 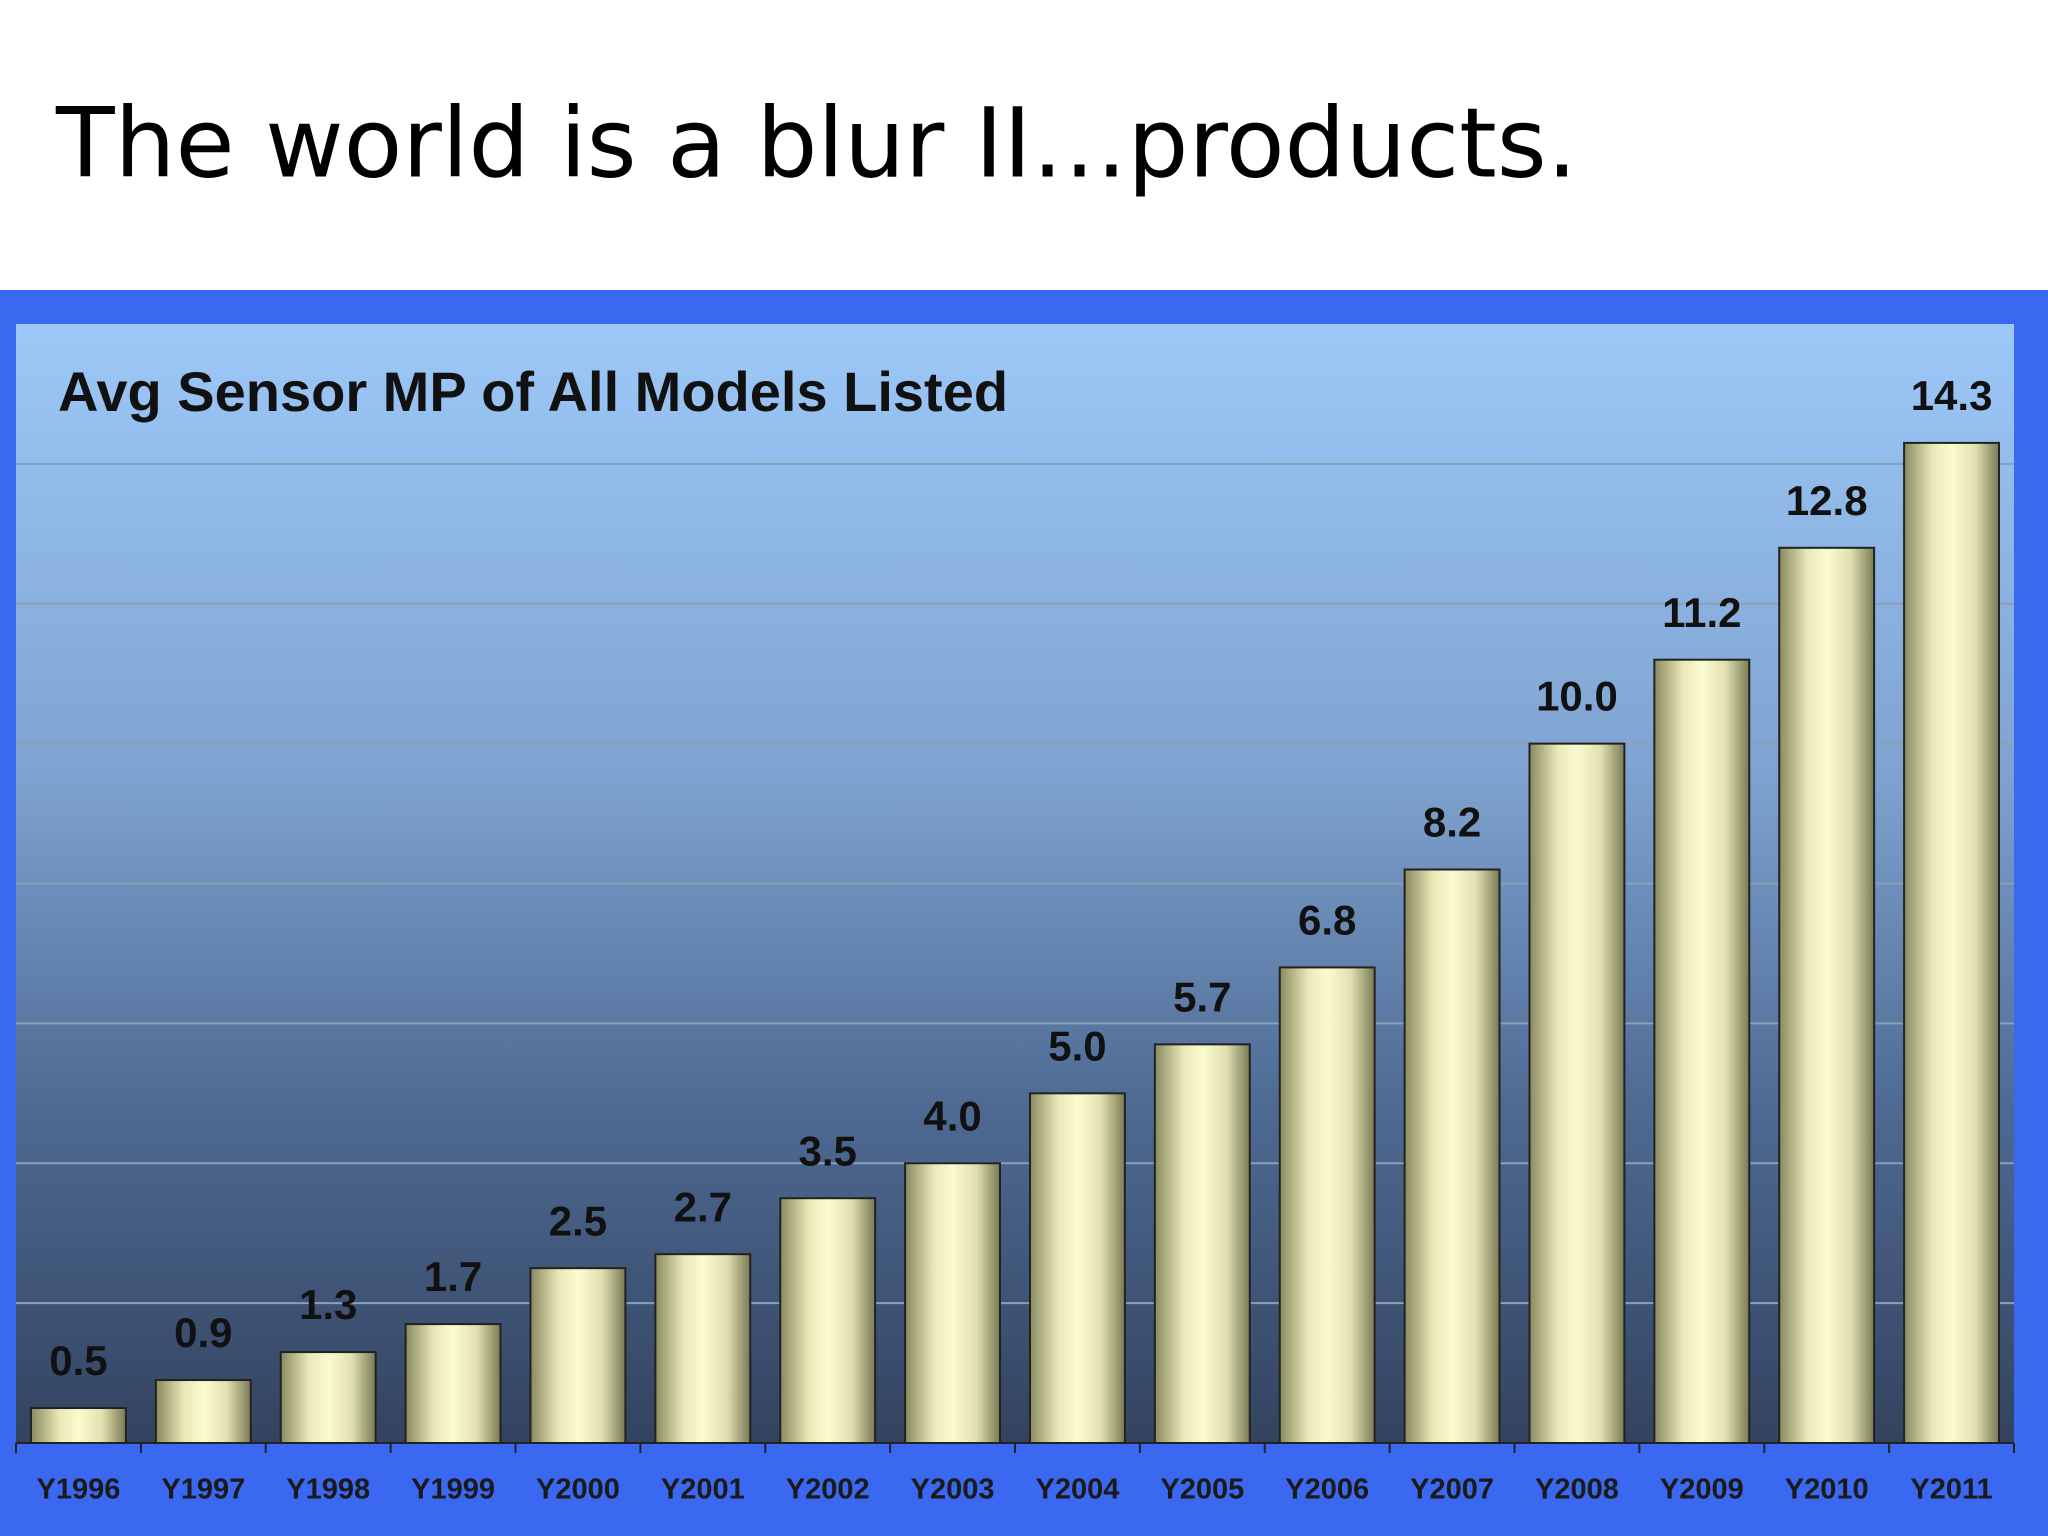 What do you see at coordinates (578, 1490) in the screenshot?
I see `x-tick-label: Y2000` at bounding box center [578, 1490].